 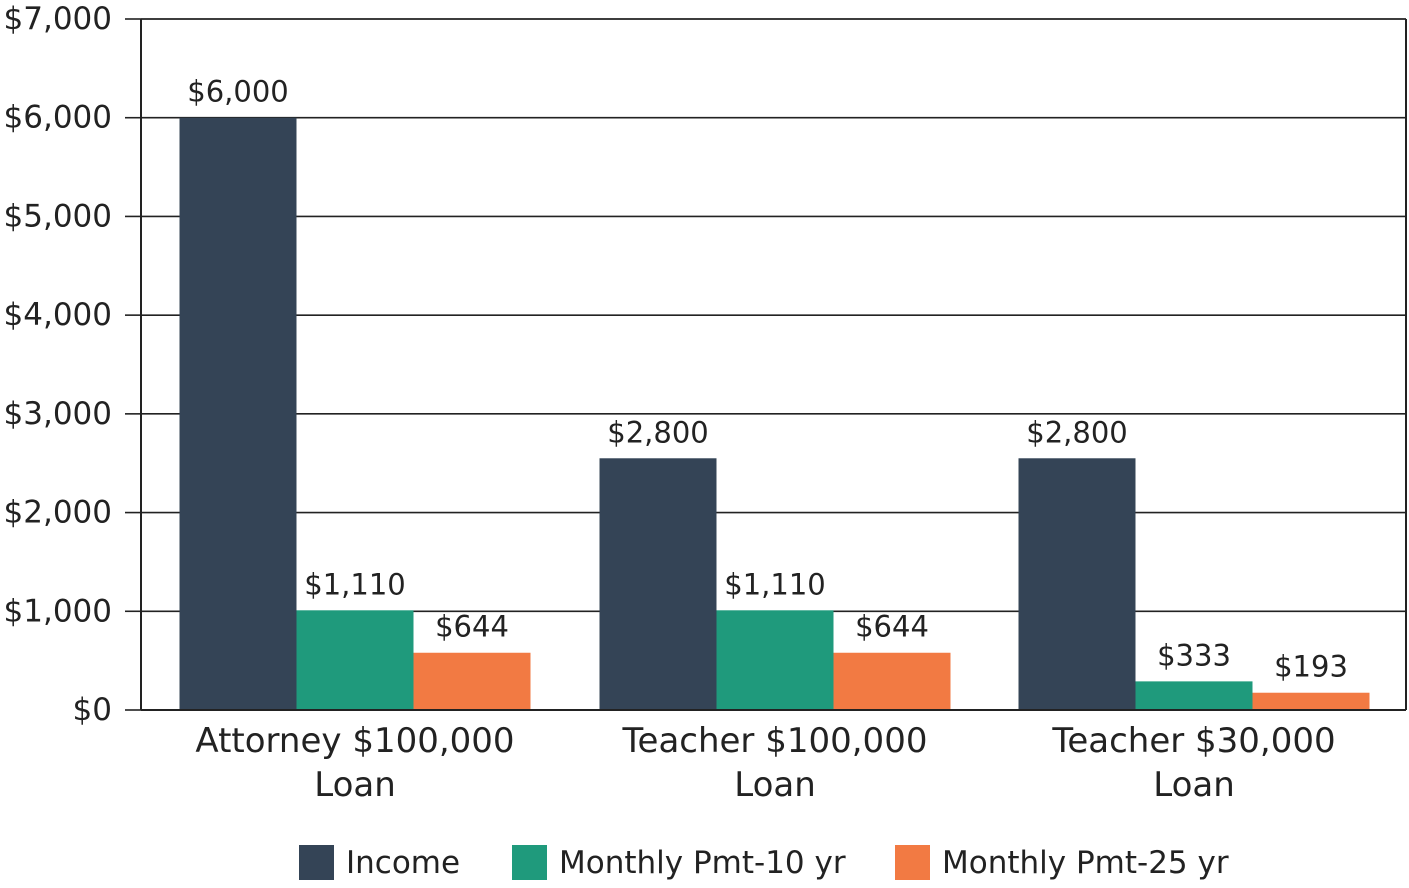 I want to click on y-tick-label: $3,000, so click(x=58, y=414).